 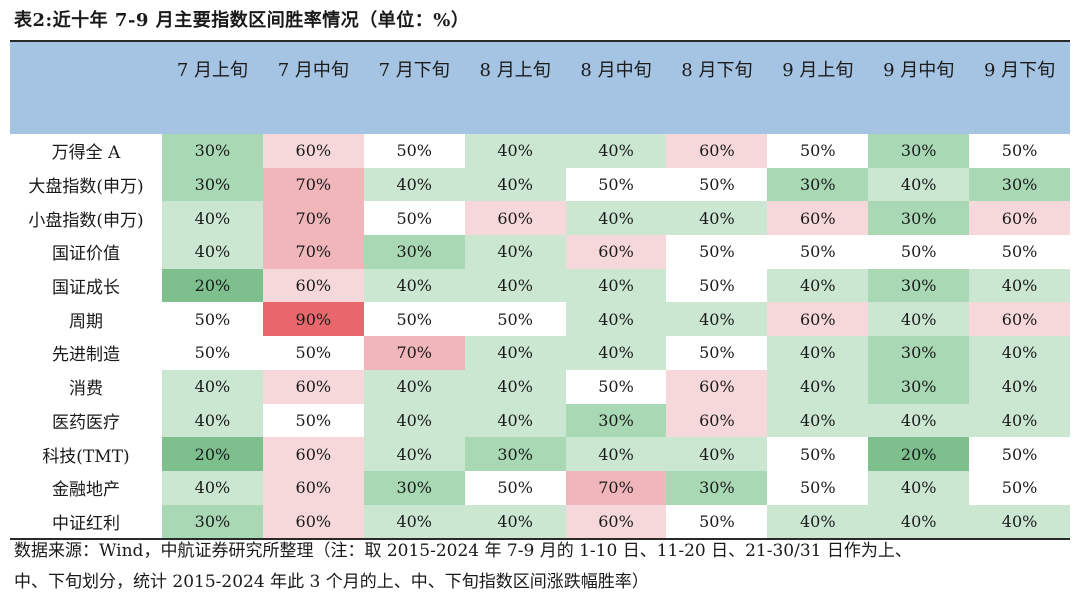 I want to click on table-row: 消费 40% 60% 40% 40% 50% 60% 40% 30% 40%, so click(x=540, y=386).